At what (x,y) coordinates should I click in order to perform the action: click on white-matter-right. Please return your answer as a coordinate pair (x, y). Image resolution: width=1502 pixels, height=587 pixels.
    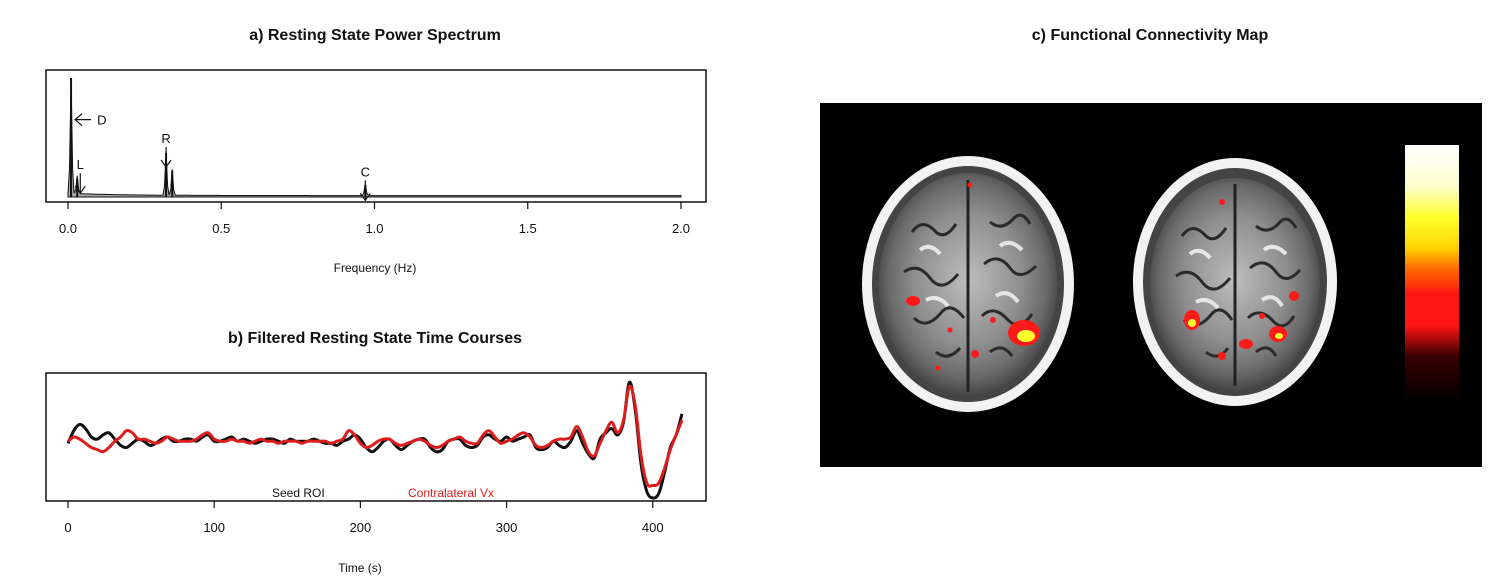
    Looking at the image, I should click on (1238, 277).